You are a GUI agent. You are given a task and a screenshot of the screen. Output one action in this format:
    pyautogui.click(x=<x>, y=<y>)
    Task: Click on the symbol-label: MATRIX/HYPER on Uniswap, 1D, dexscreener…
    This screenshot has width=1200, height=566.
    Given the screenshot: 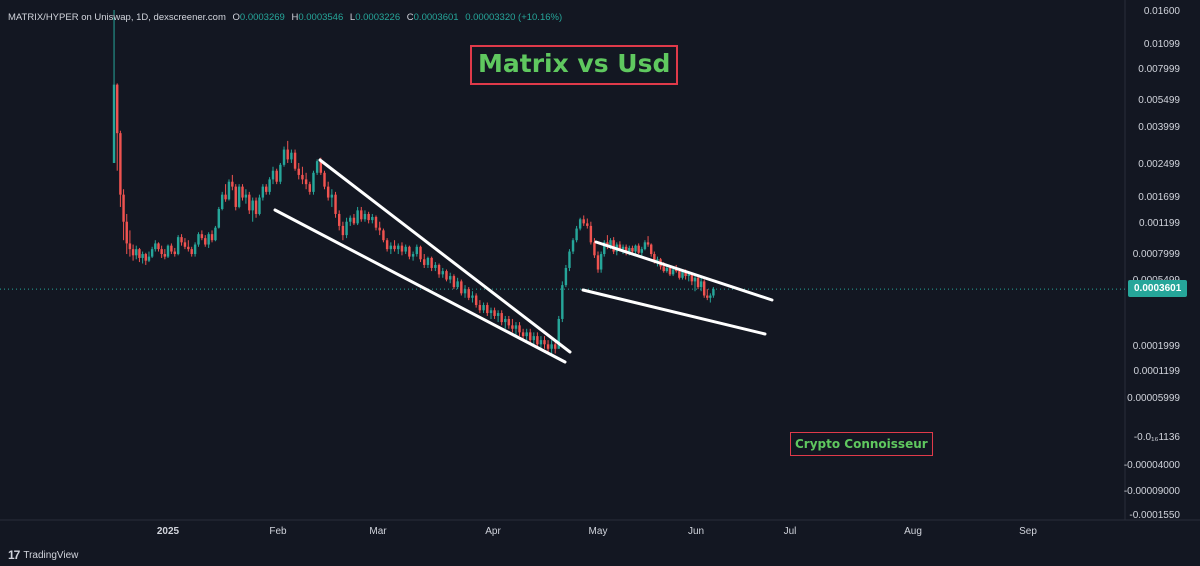 What is the action you would take?
    pyautogui.click(x=117, y=17)
    